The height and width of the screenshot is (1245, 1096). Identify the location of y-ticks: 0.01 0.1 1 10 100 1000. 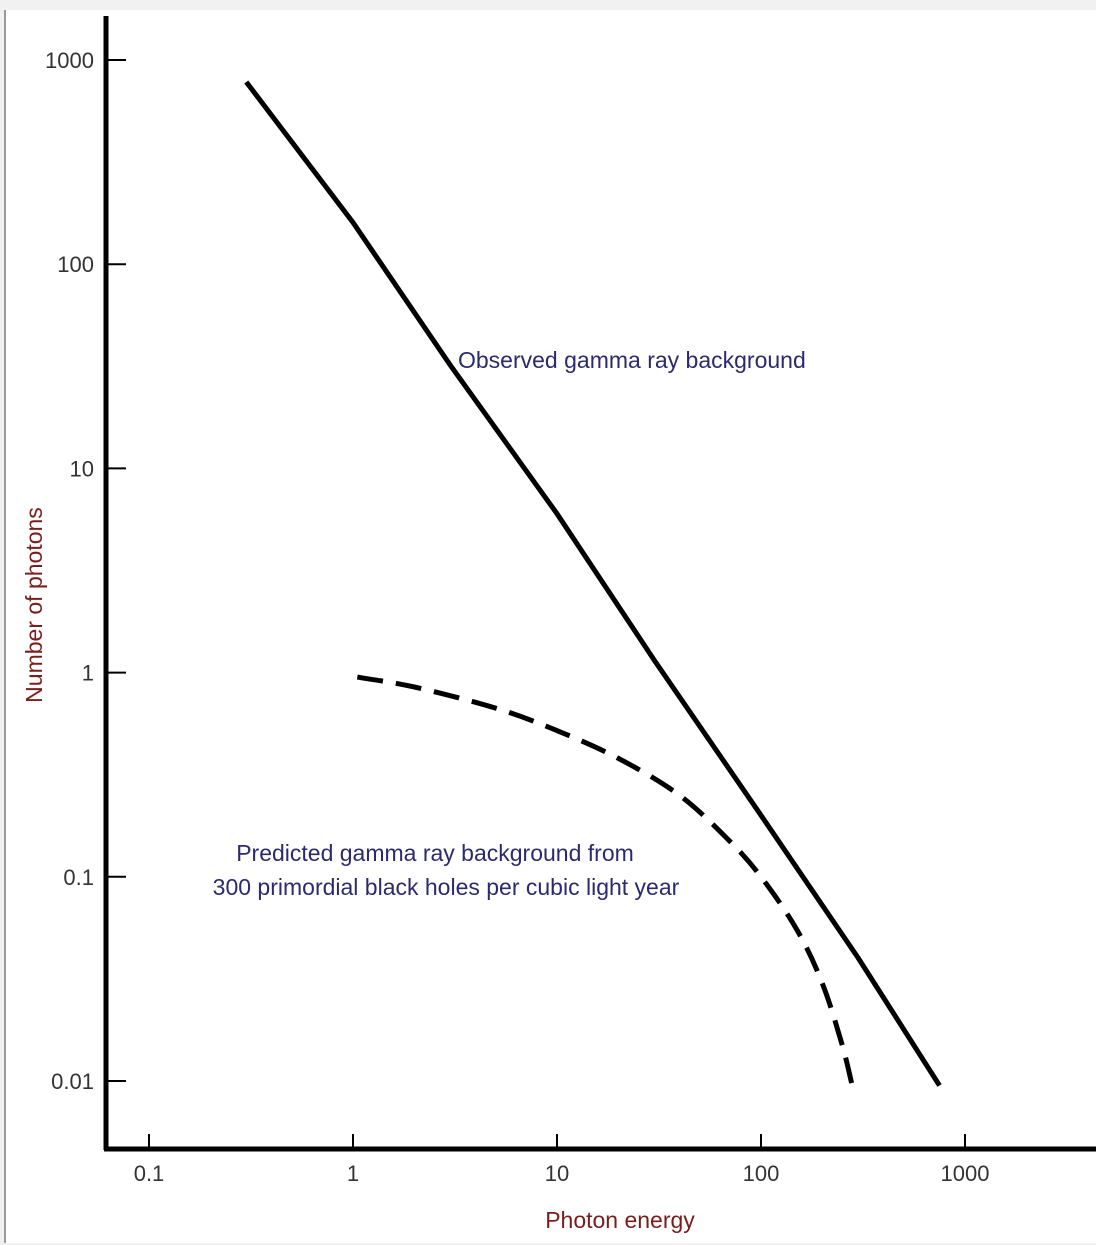
(85, 571).